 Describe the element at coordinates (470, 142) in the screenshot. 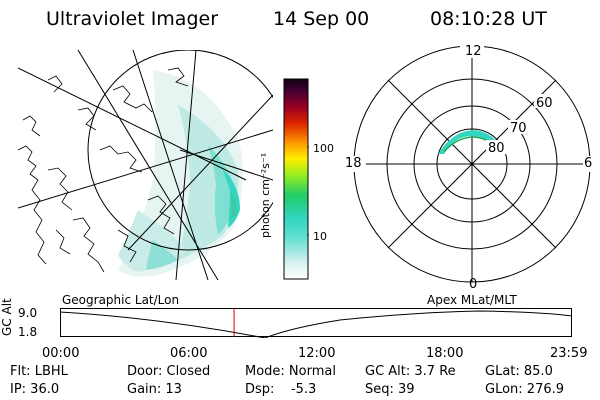

I see `auroral-oval` at that location.